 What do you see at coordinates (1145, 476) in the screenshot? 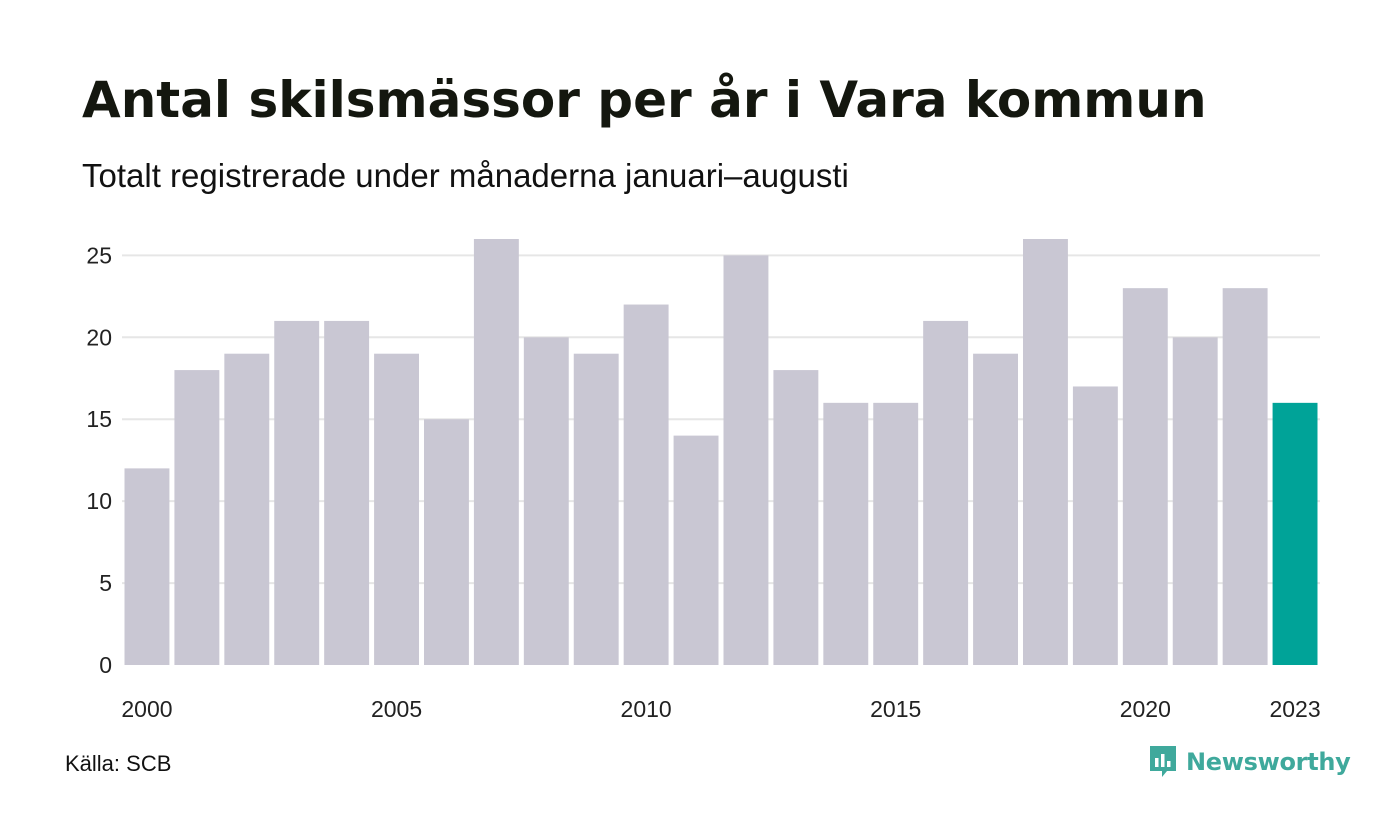
I see `bar-2020` at bounding box center [1145, 476].